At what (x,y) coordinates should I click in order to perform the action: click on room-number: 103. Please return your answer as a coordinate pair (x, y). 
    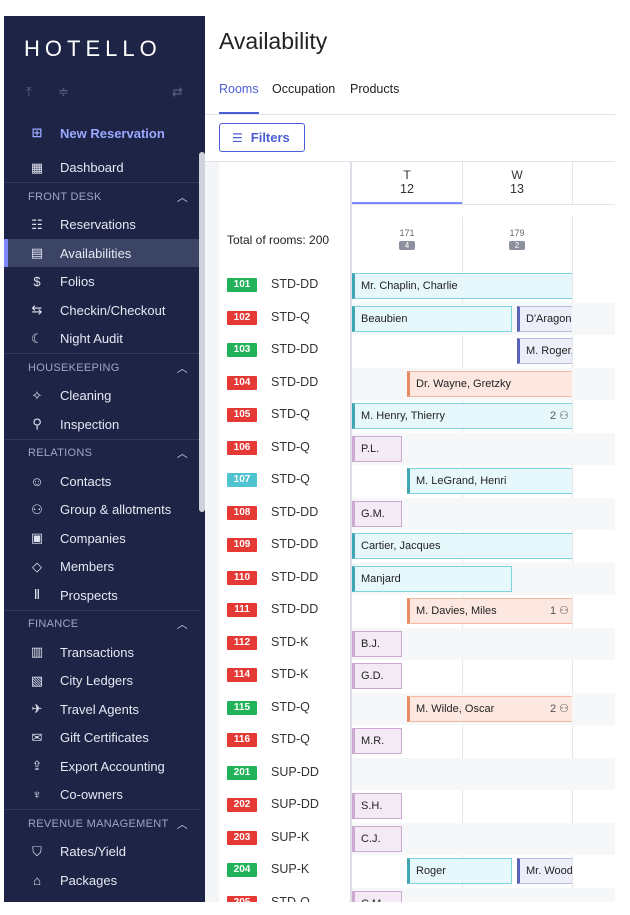
    Looking at the image, I should click on (242, 350).